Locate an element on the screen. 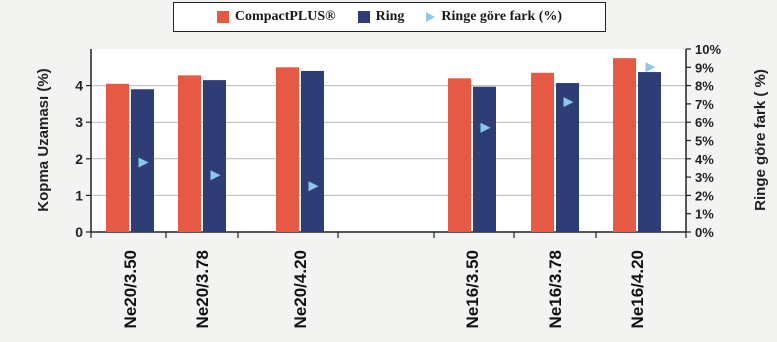  y2-tick-label: 3% is located at coordinates (704, 177).